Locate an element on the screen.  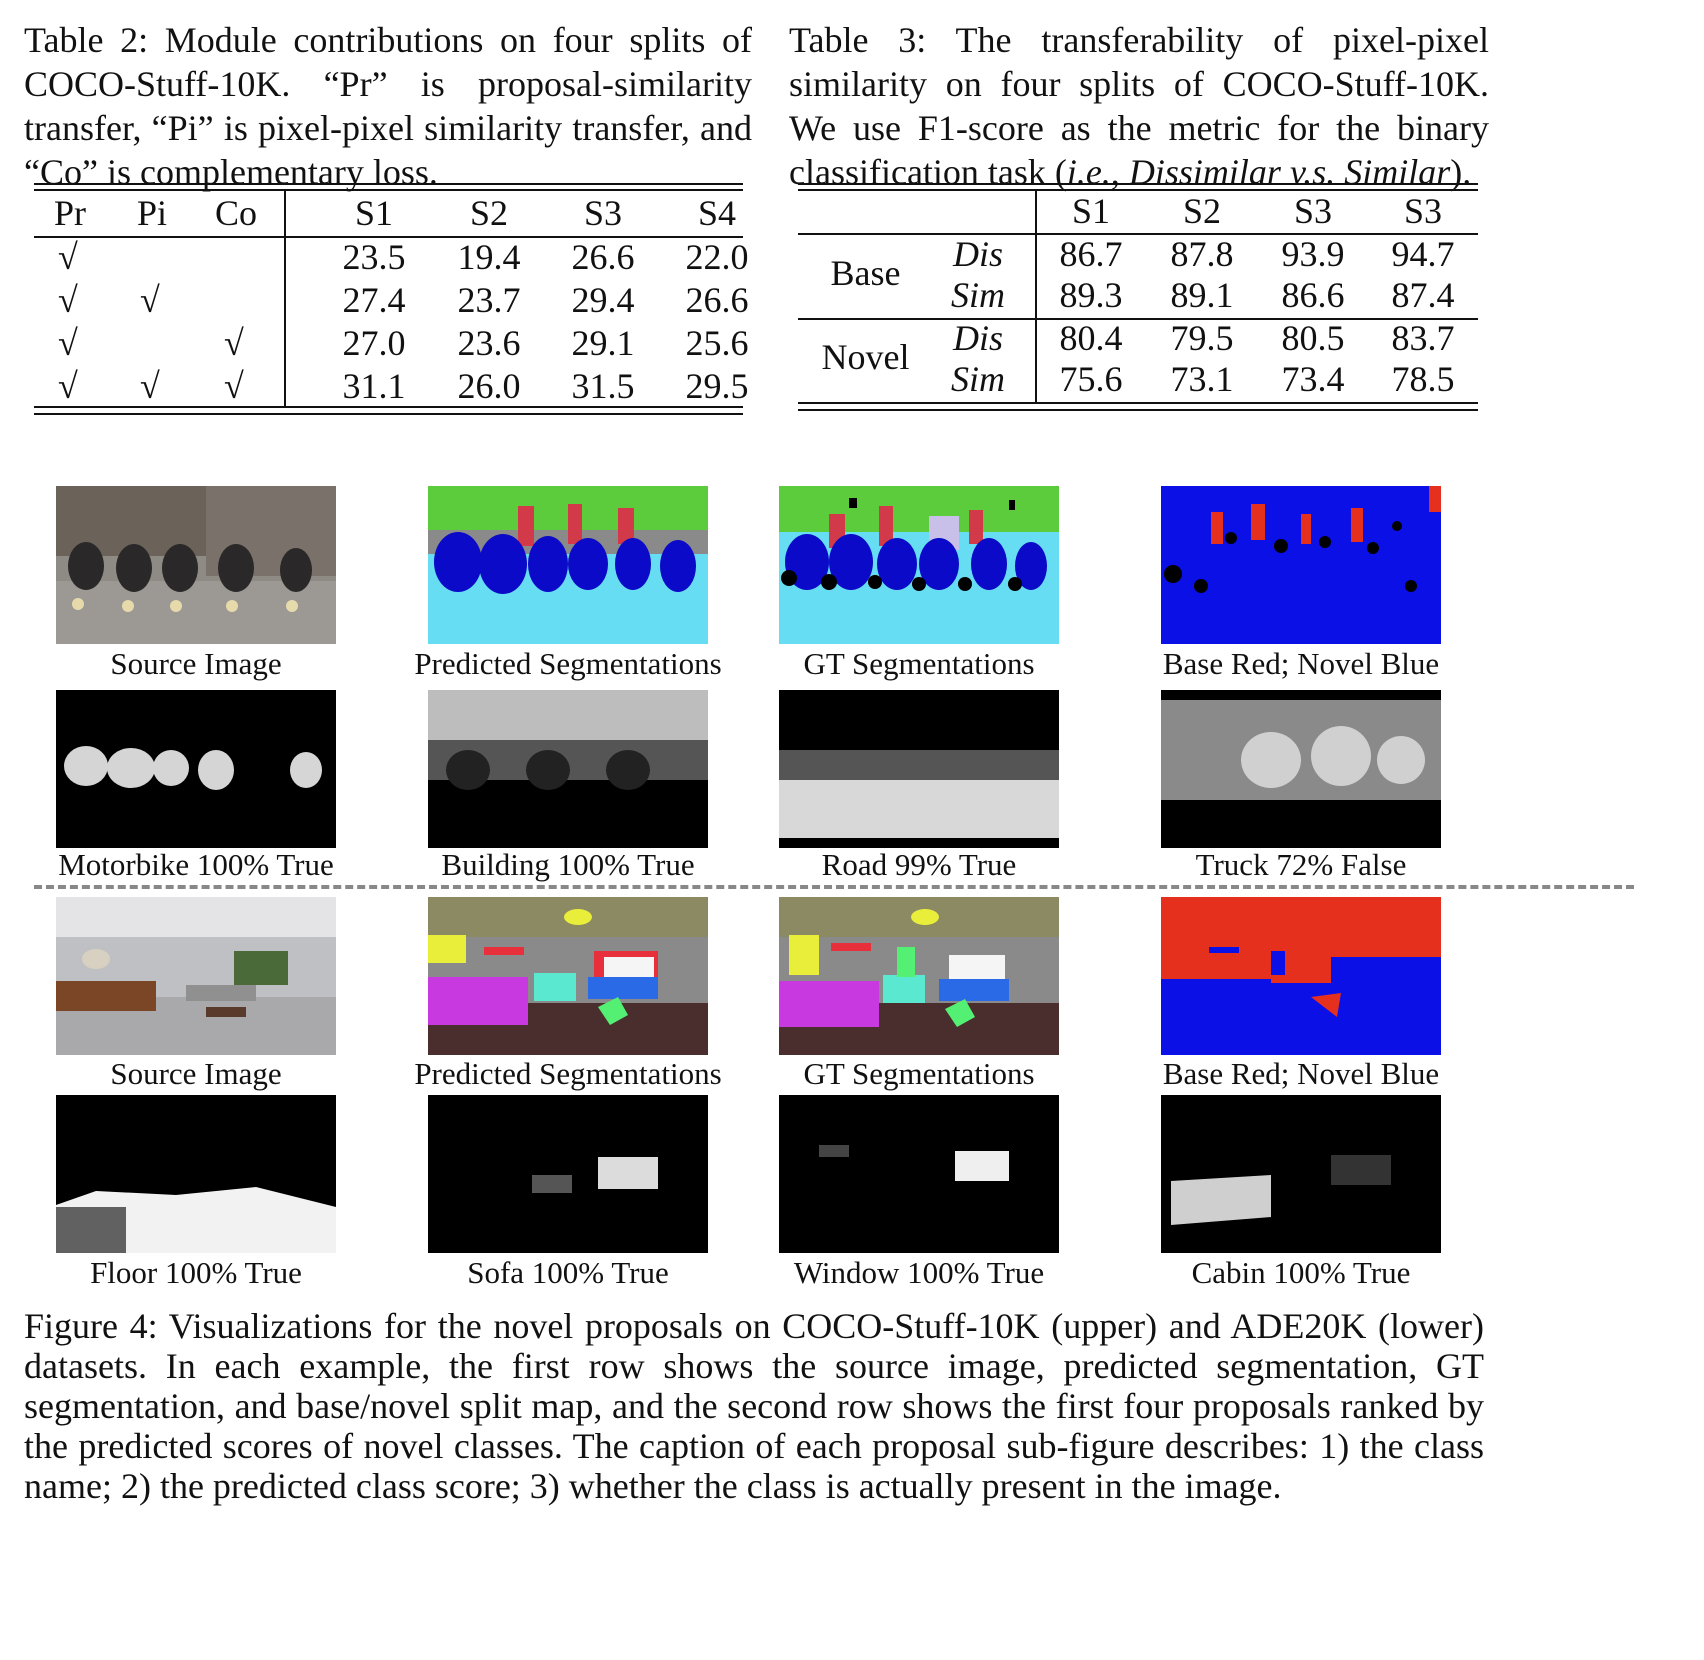
ade-base-novel-map is located at coordinates (1301, 976).